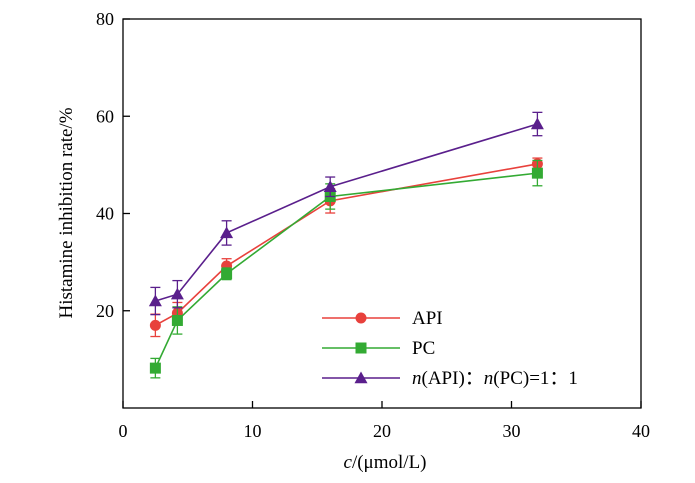 This screenshot has height=483, width=695. What do you see at coordinates (385, 462) in the screenshot?
I see `x-axis-label: c/(μmol/L)` at bounding box center [385, 462].